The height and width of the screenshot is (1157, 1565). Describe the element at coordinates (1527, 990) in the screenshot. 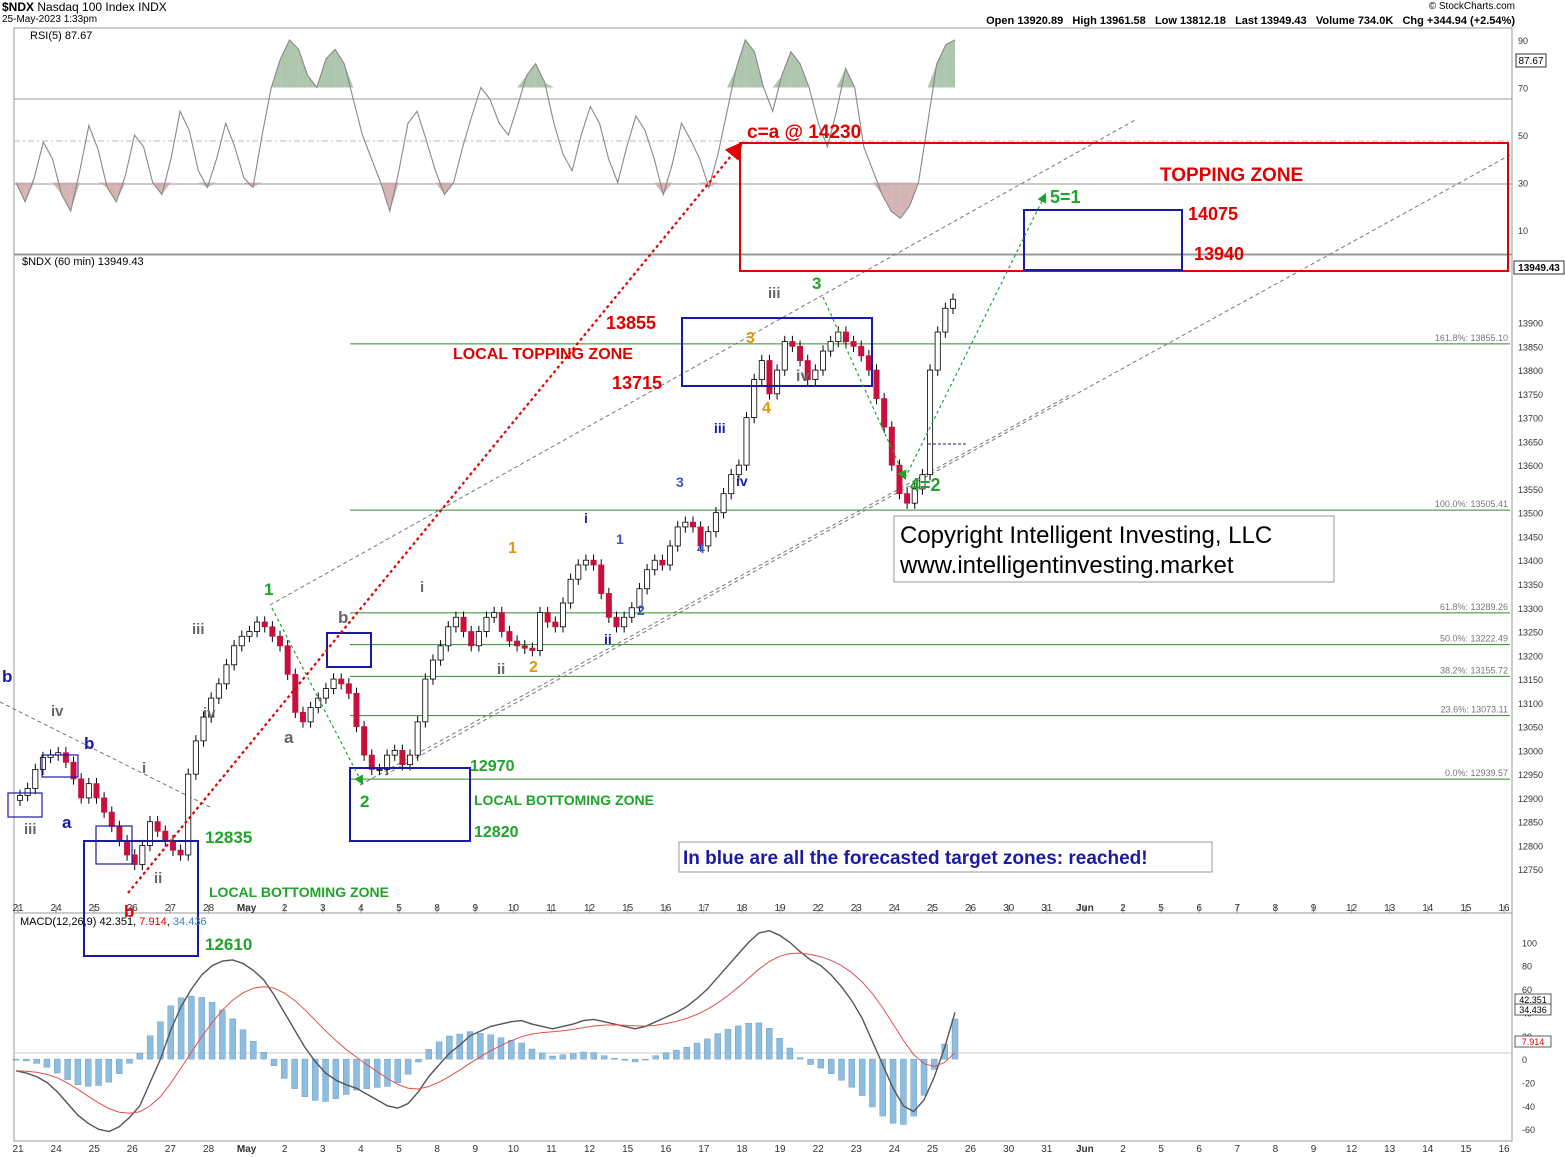

I see `macd-tick-label: 60` at that location.